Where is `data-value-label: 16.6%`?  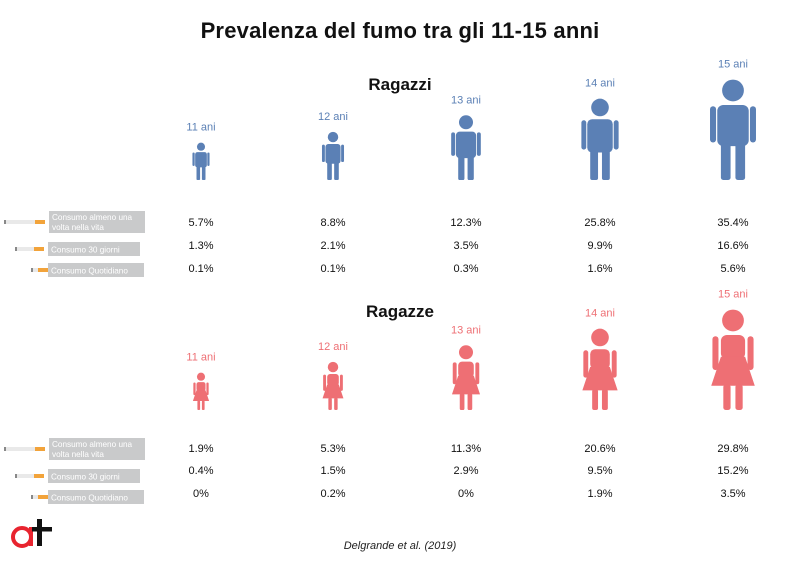
data-value-label: 16.6% is located at coordinates (732, 246).